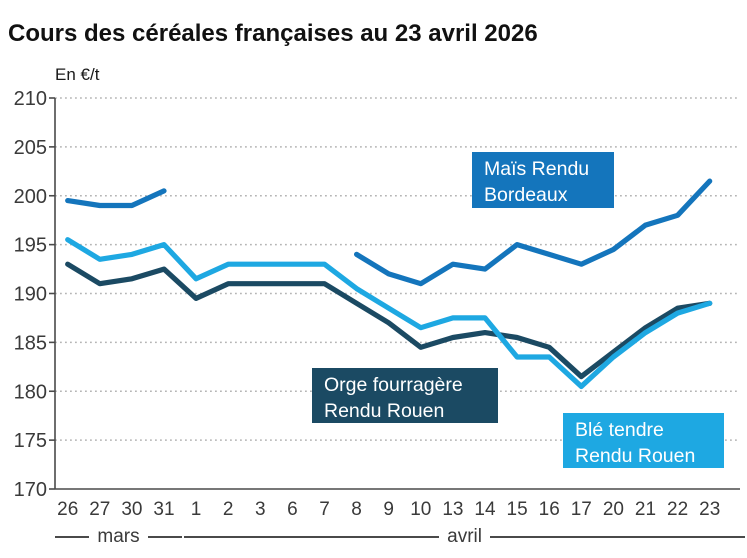 The height and width of the screenshot is (558, 747). I want to click on month-label: mars, so click(118, 536).